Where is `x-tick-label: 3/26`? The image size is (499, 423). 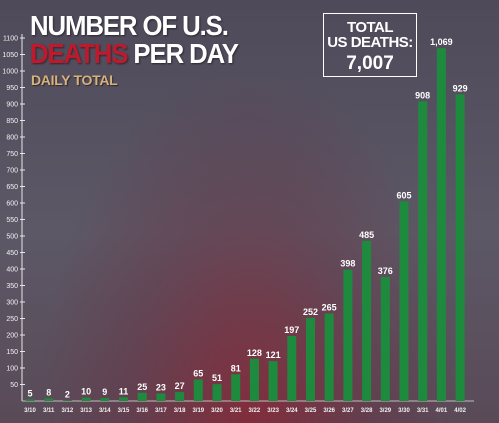 x-tick-label: 3/26 is located at coordinates (329, 411).